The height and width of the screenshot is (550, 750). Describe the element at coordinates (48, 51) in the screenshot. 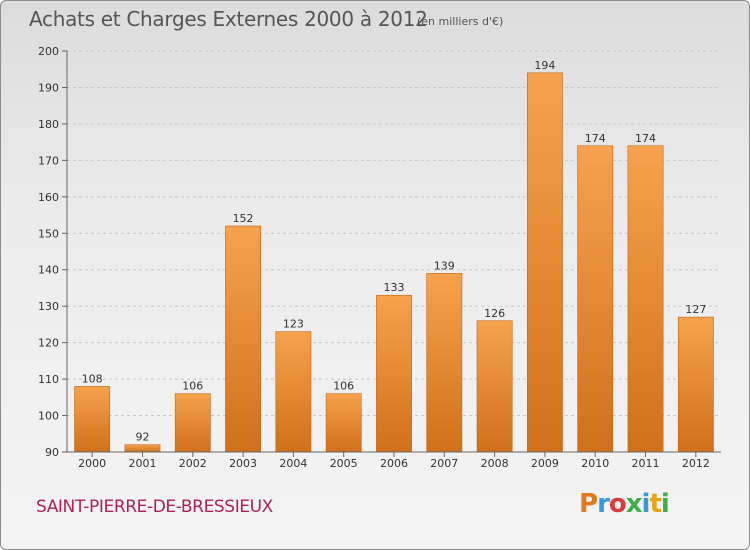

I see `y-tick-label: 200` at that location.